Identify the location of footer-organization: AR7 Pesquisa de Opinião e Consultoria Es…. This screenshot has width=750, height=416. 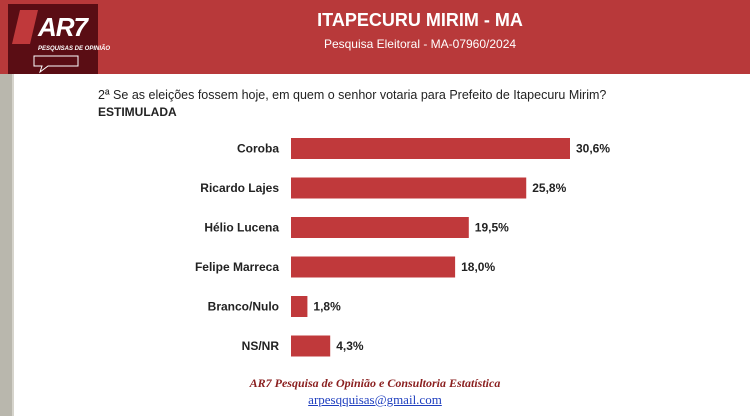
(375, 383).